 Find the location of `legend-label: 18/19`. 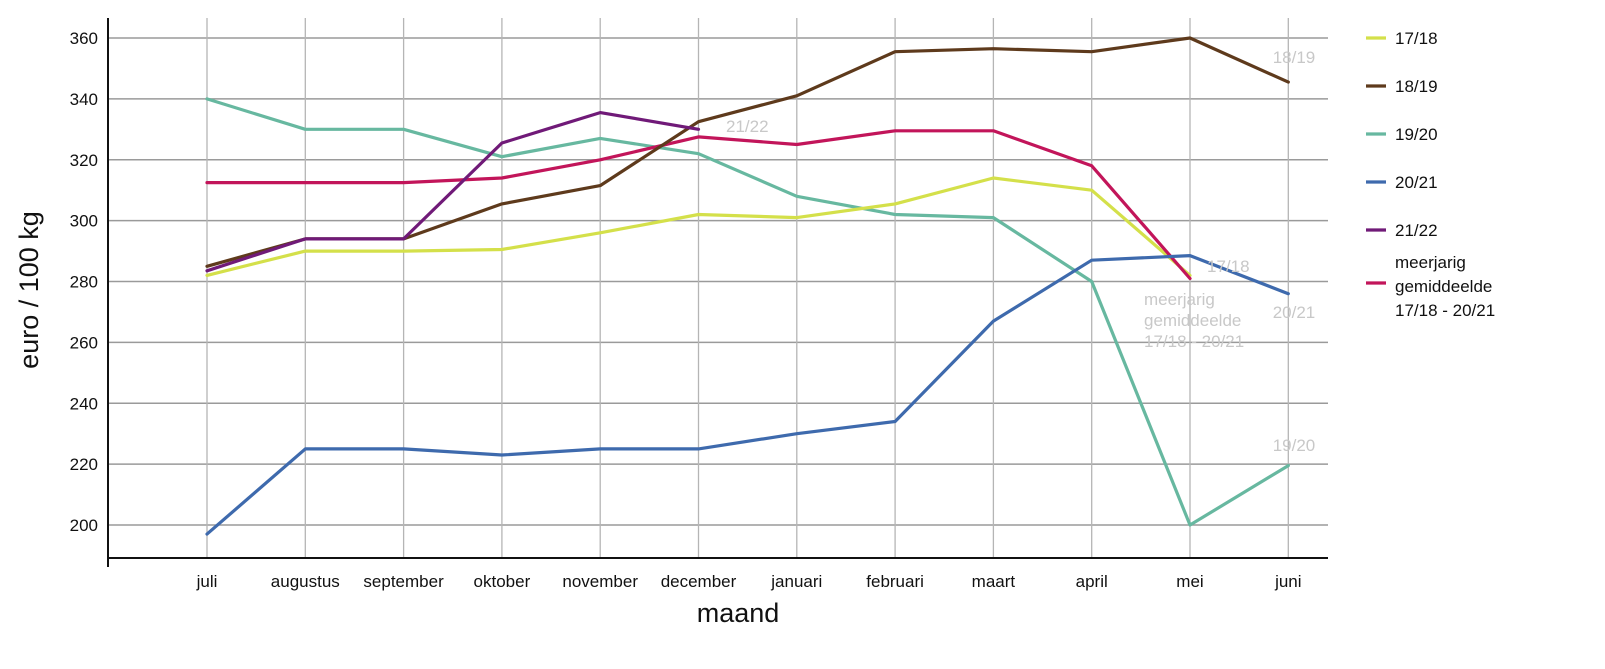

legend-label: 18/19 is located at coordinates (1416, 86).